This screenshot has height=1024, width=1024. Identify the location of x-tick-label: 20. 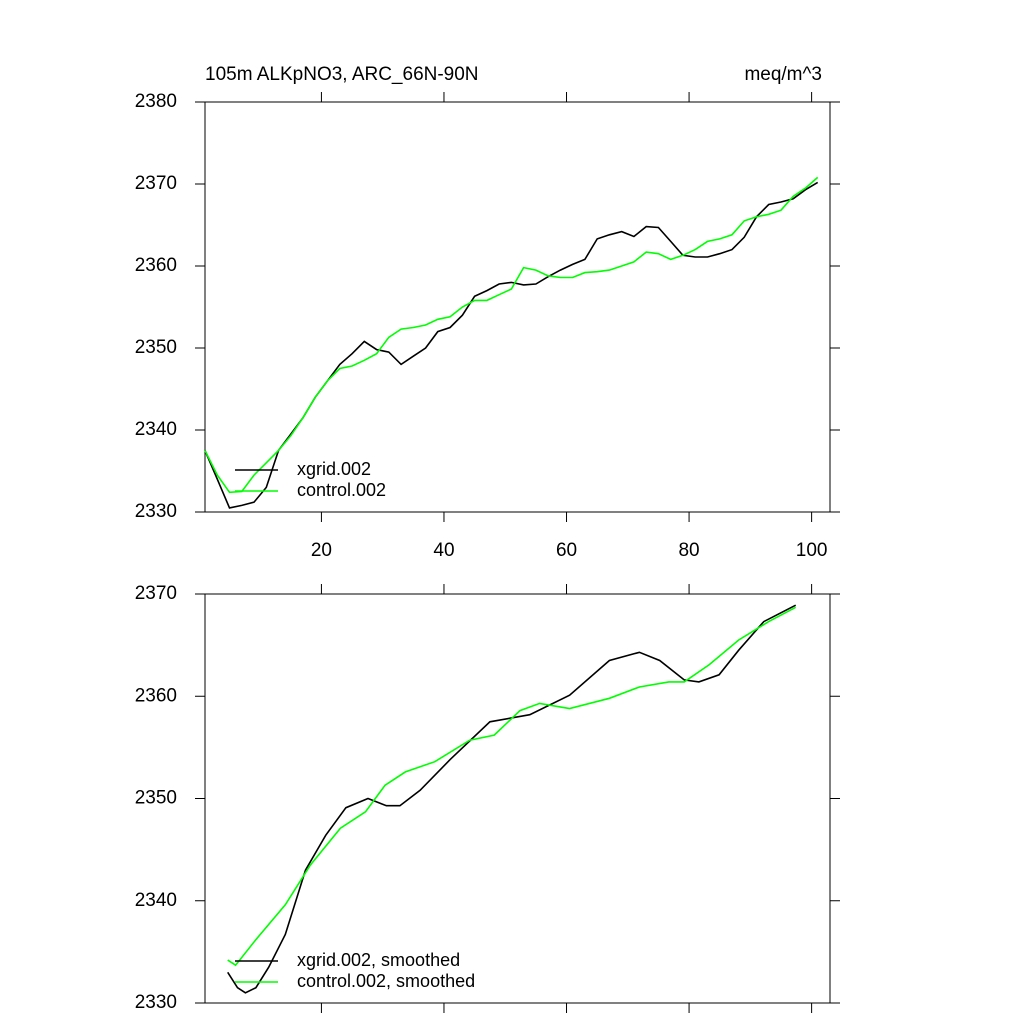
(321, 550).